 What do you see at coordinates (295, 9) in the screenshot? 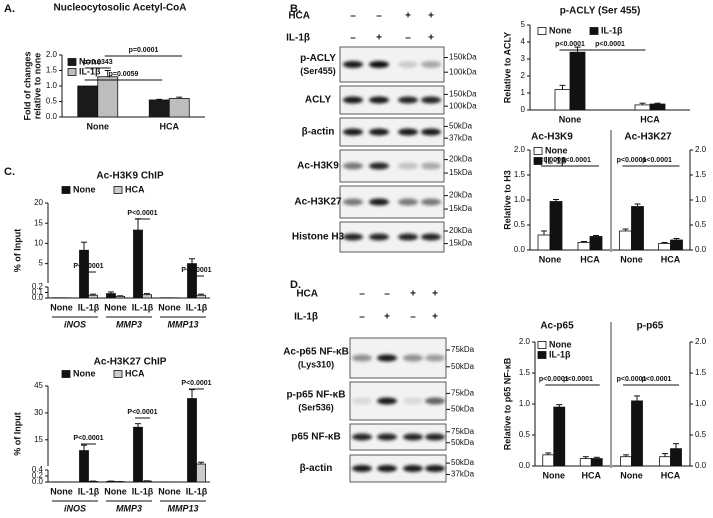
I see `panel-label: B.` at bounding box center [295, 9].